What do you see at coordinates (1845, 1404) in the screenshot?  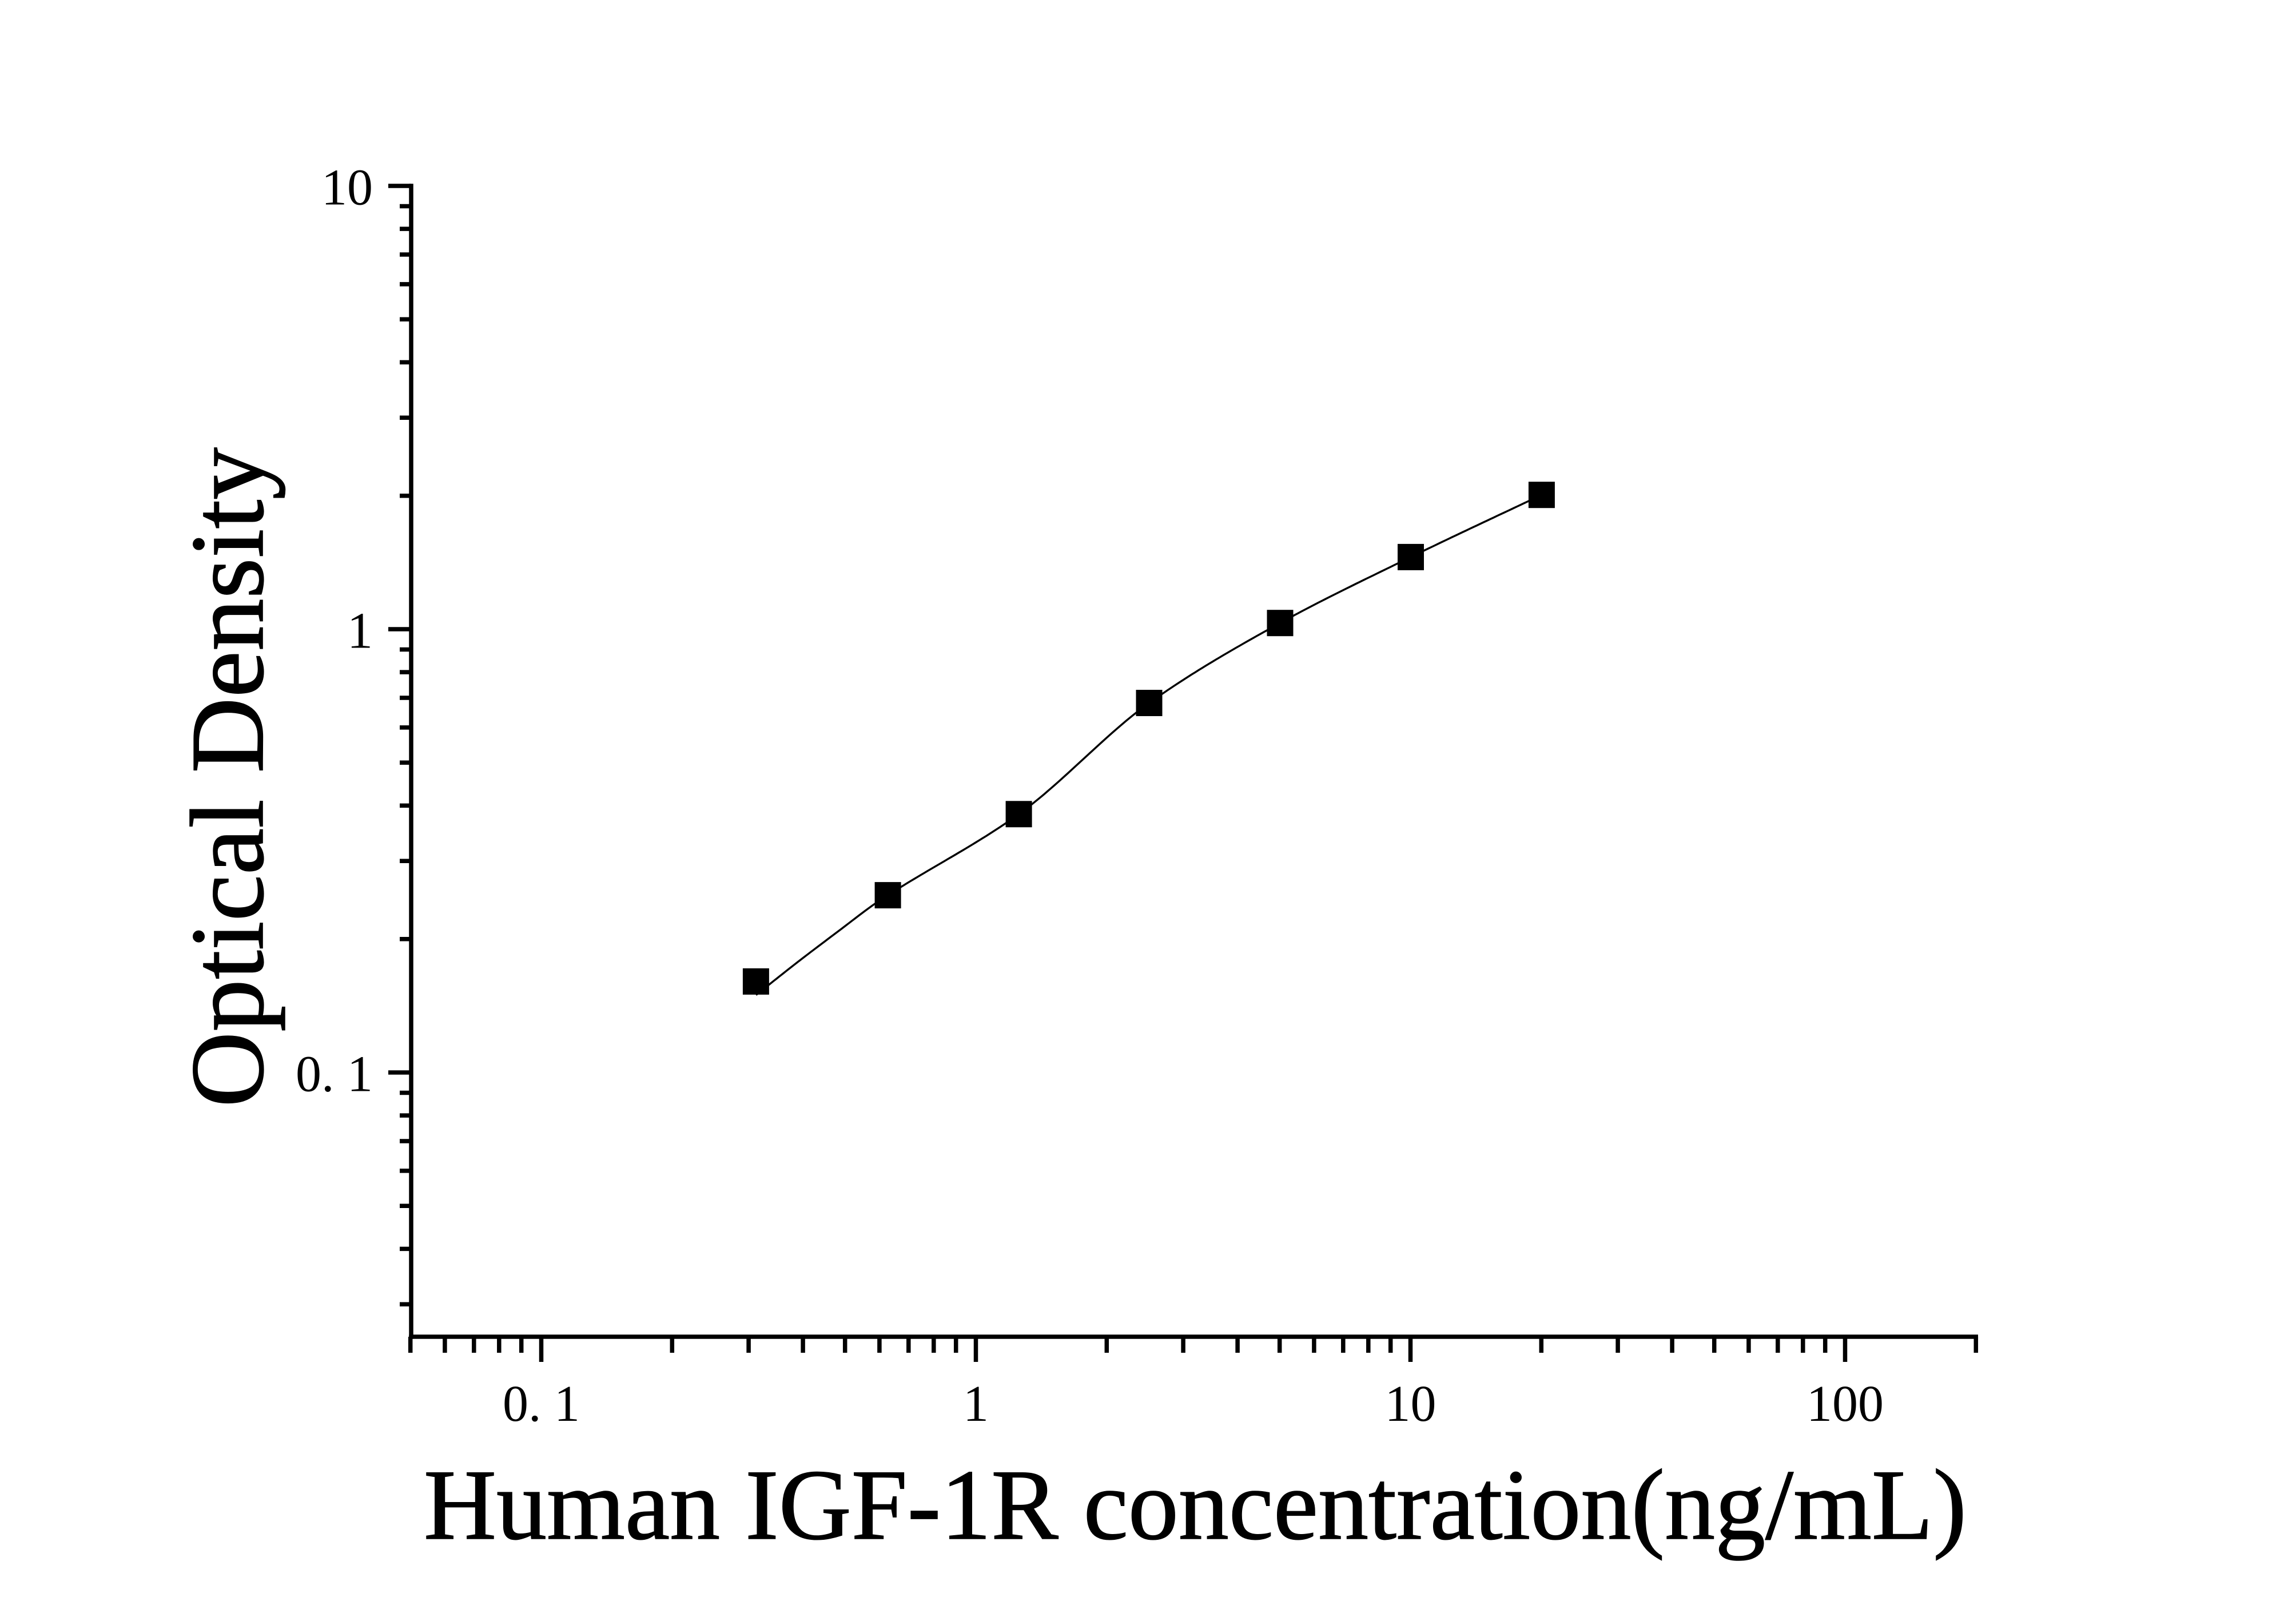 I see `svg-text: 100` at bounding box center [1845, 1404].